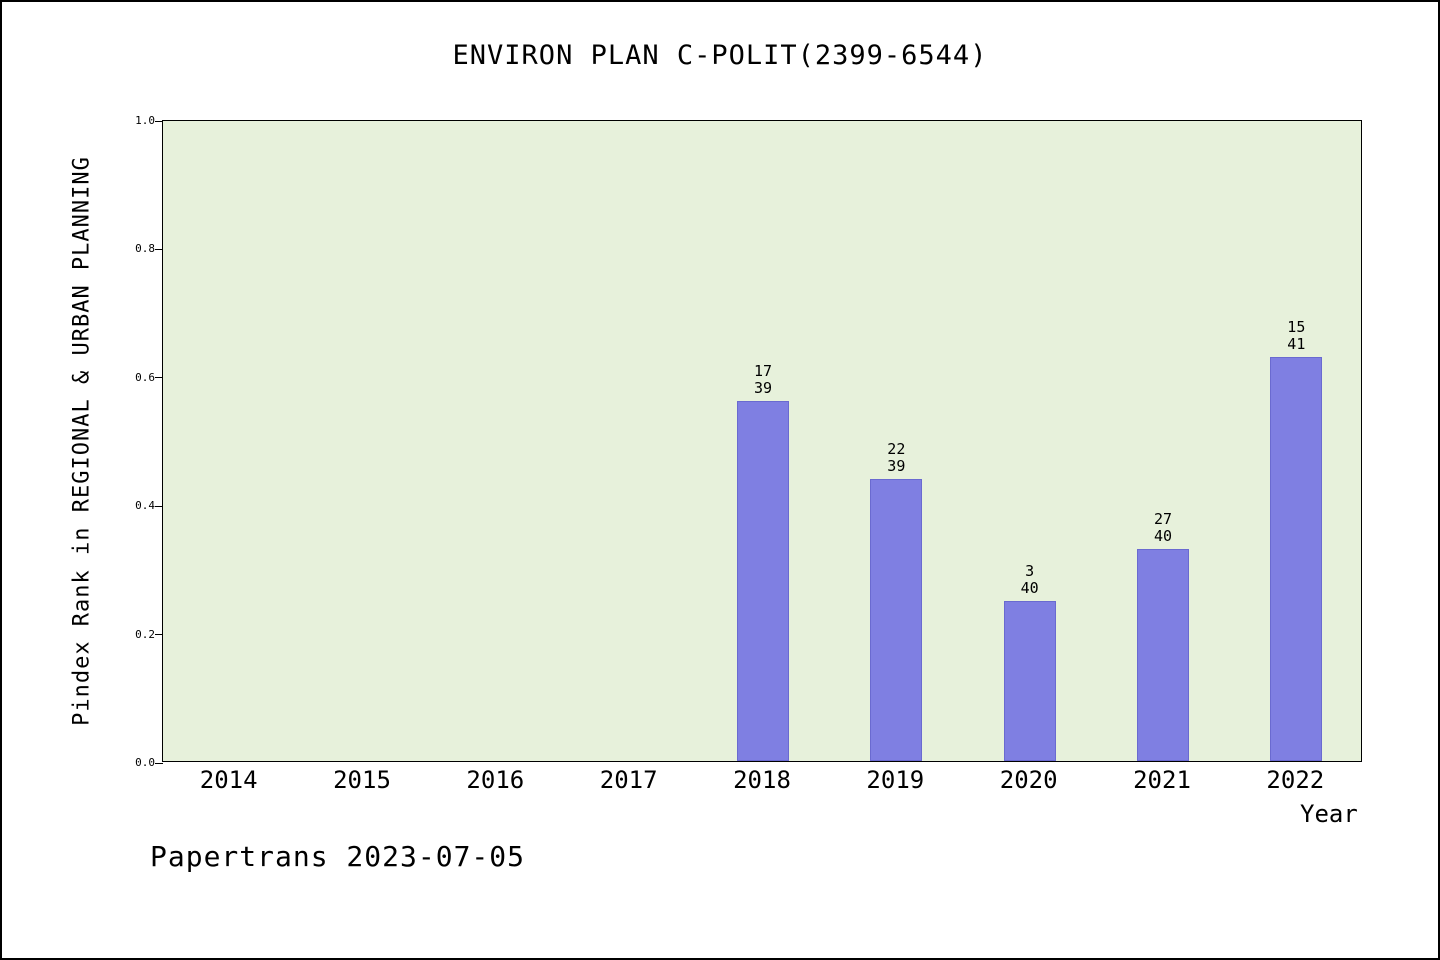 This screenshot has height=960, width=1440. Describe the element at coordinates (1028, 780) in the screenshot. I see `x-tick-label-2020: 2020` at that location.